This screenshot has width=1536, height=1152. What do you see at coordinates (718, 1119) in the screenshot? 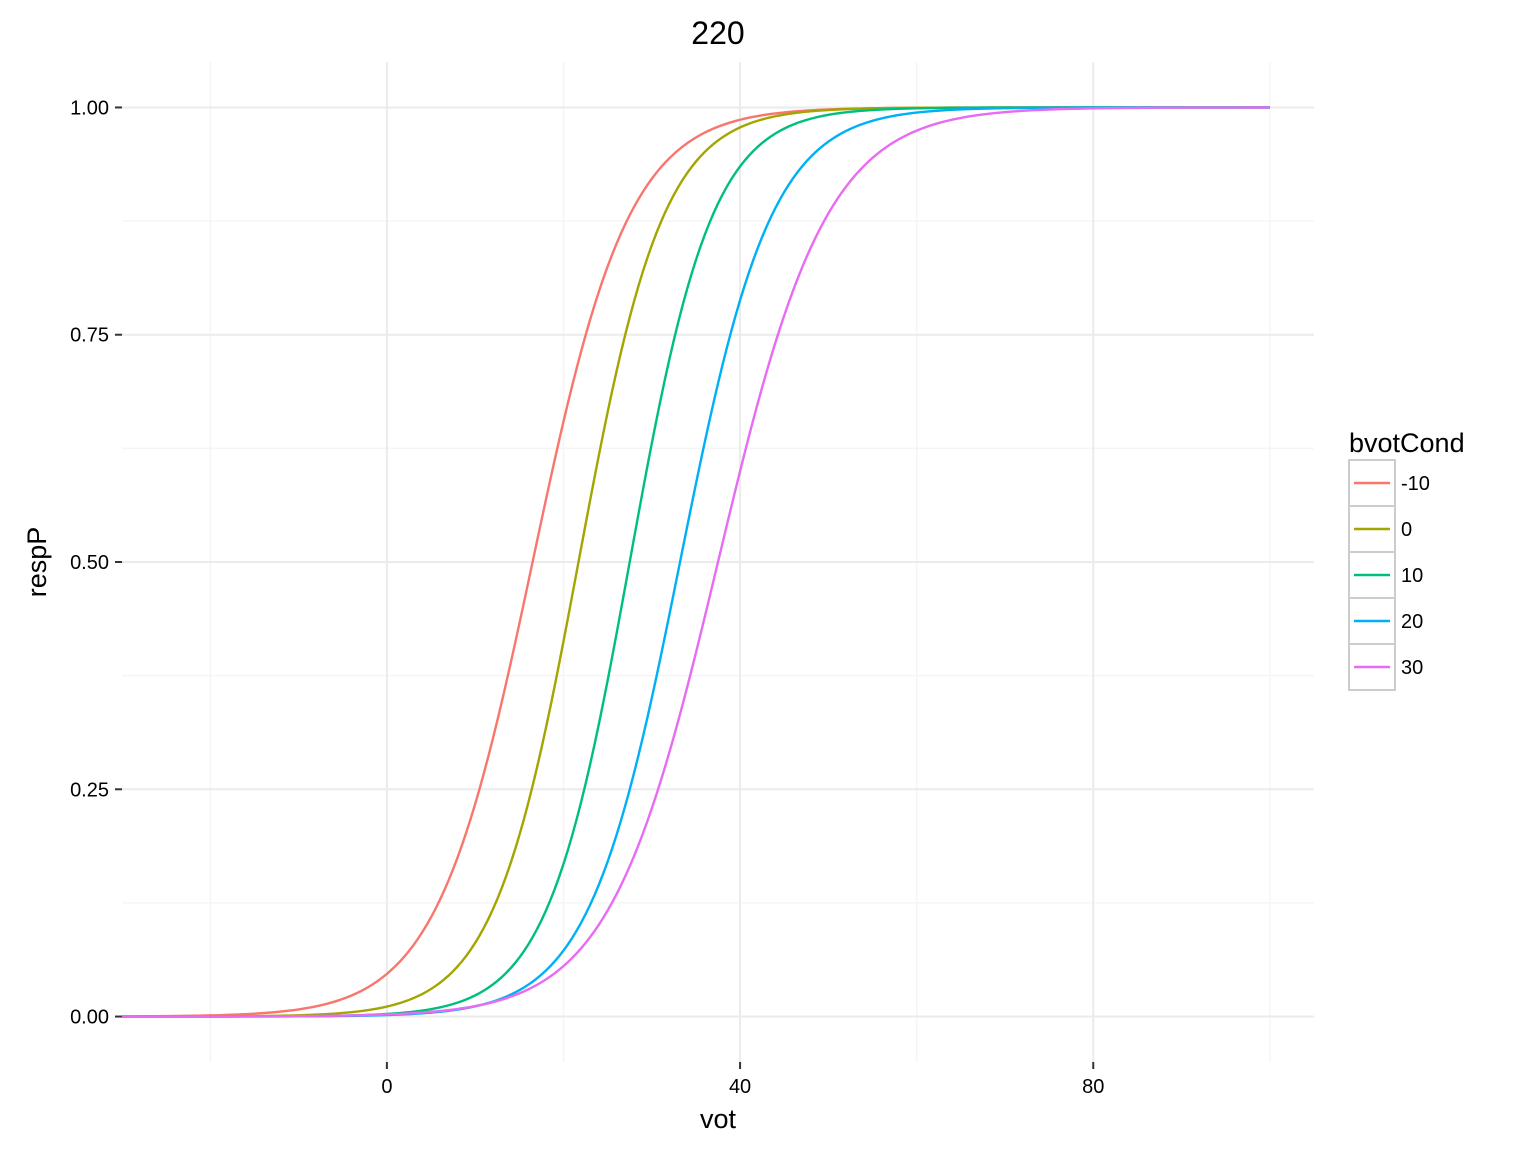
I see `x-axis-title: vot` at bounding box center [718, 1119].